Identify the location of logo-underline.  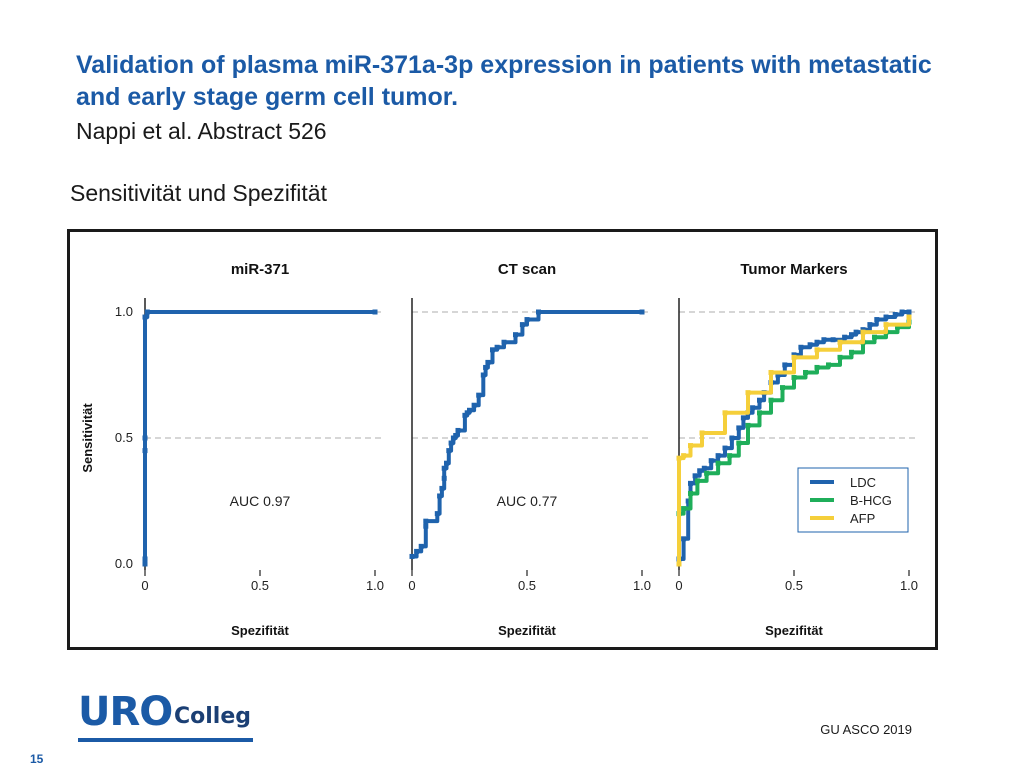
(165, 740).